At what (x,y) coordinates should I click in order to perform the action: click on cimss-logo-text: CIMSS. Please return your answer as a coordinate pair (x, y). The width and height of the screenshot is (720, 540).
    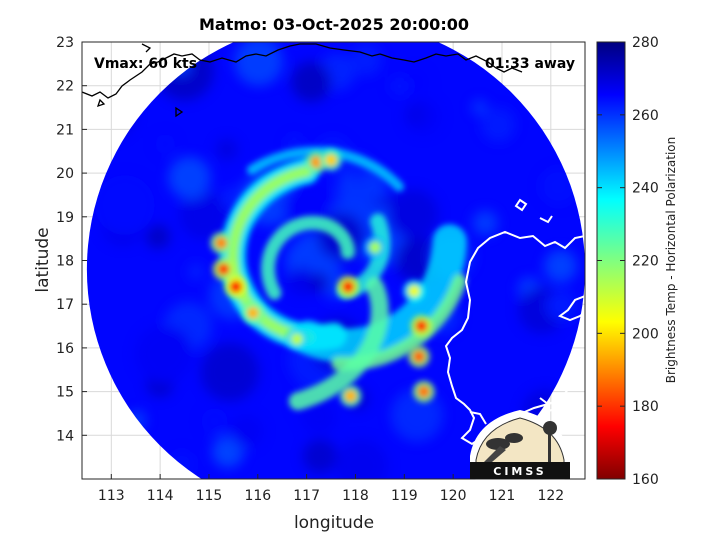
    Looking at the image, I should click on (519, 471).